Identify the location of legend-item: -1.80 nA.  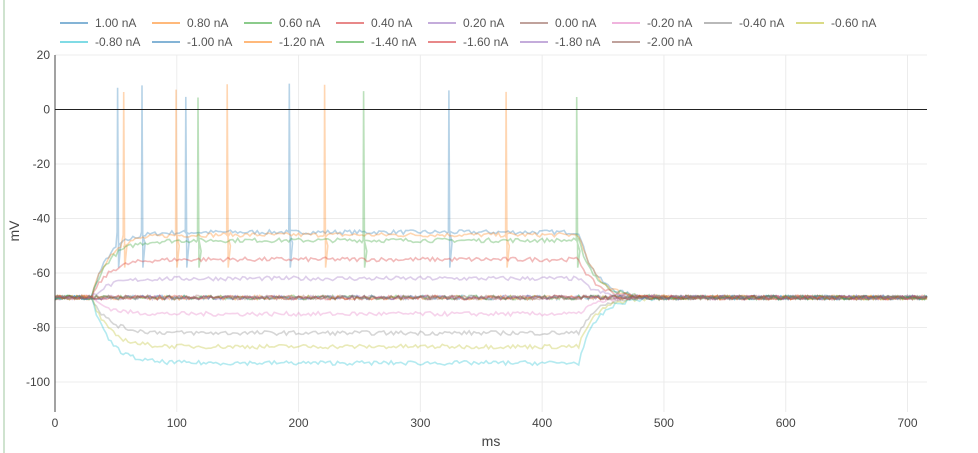
(560, 42).